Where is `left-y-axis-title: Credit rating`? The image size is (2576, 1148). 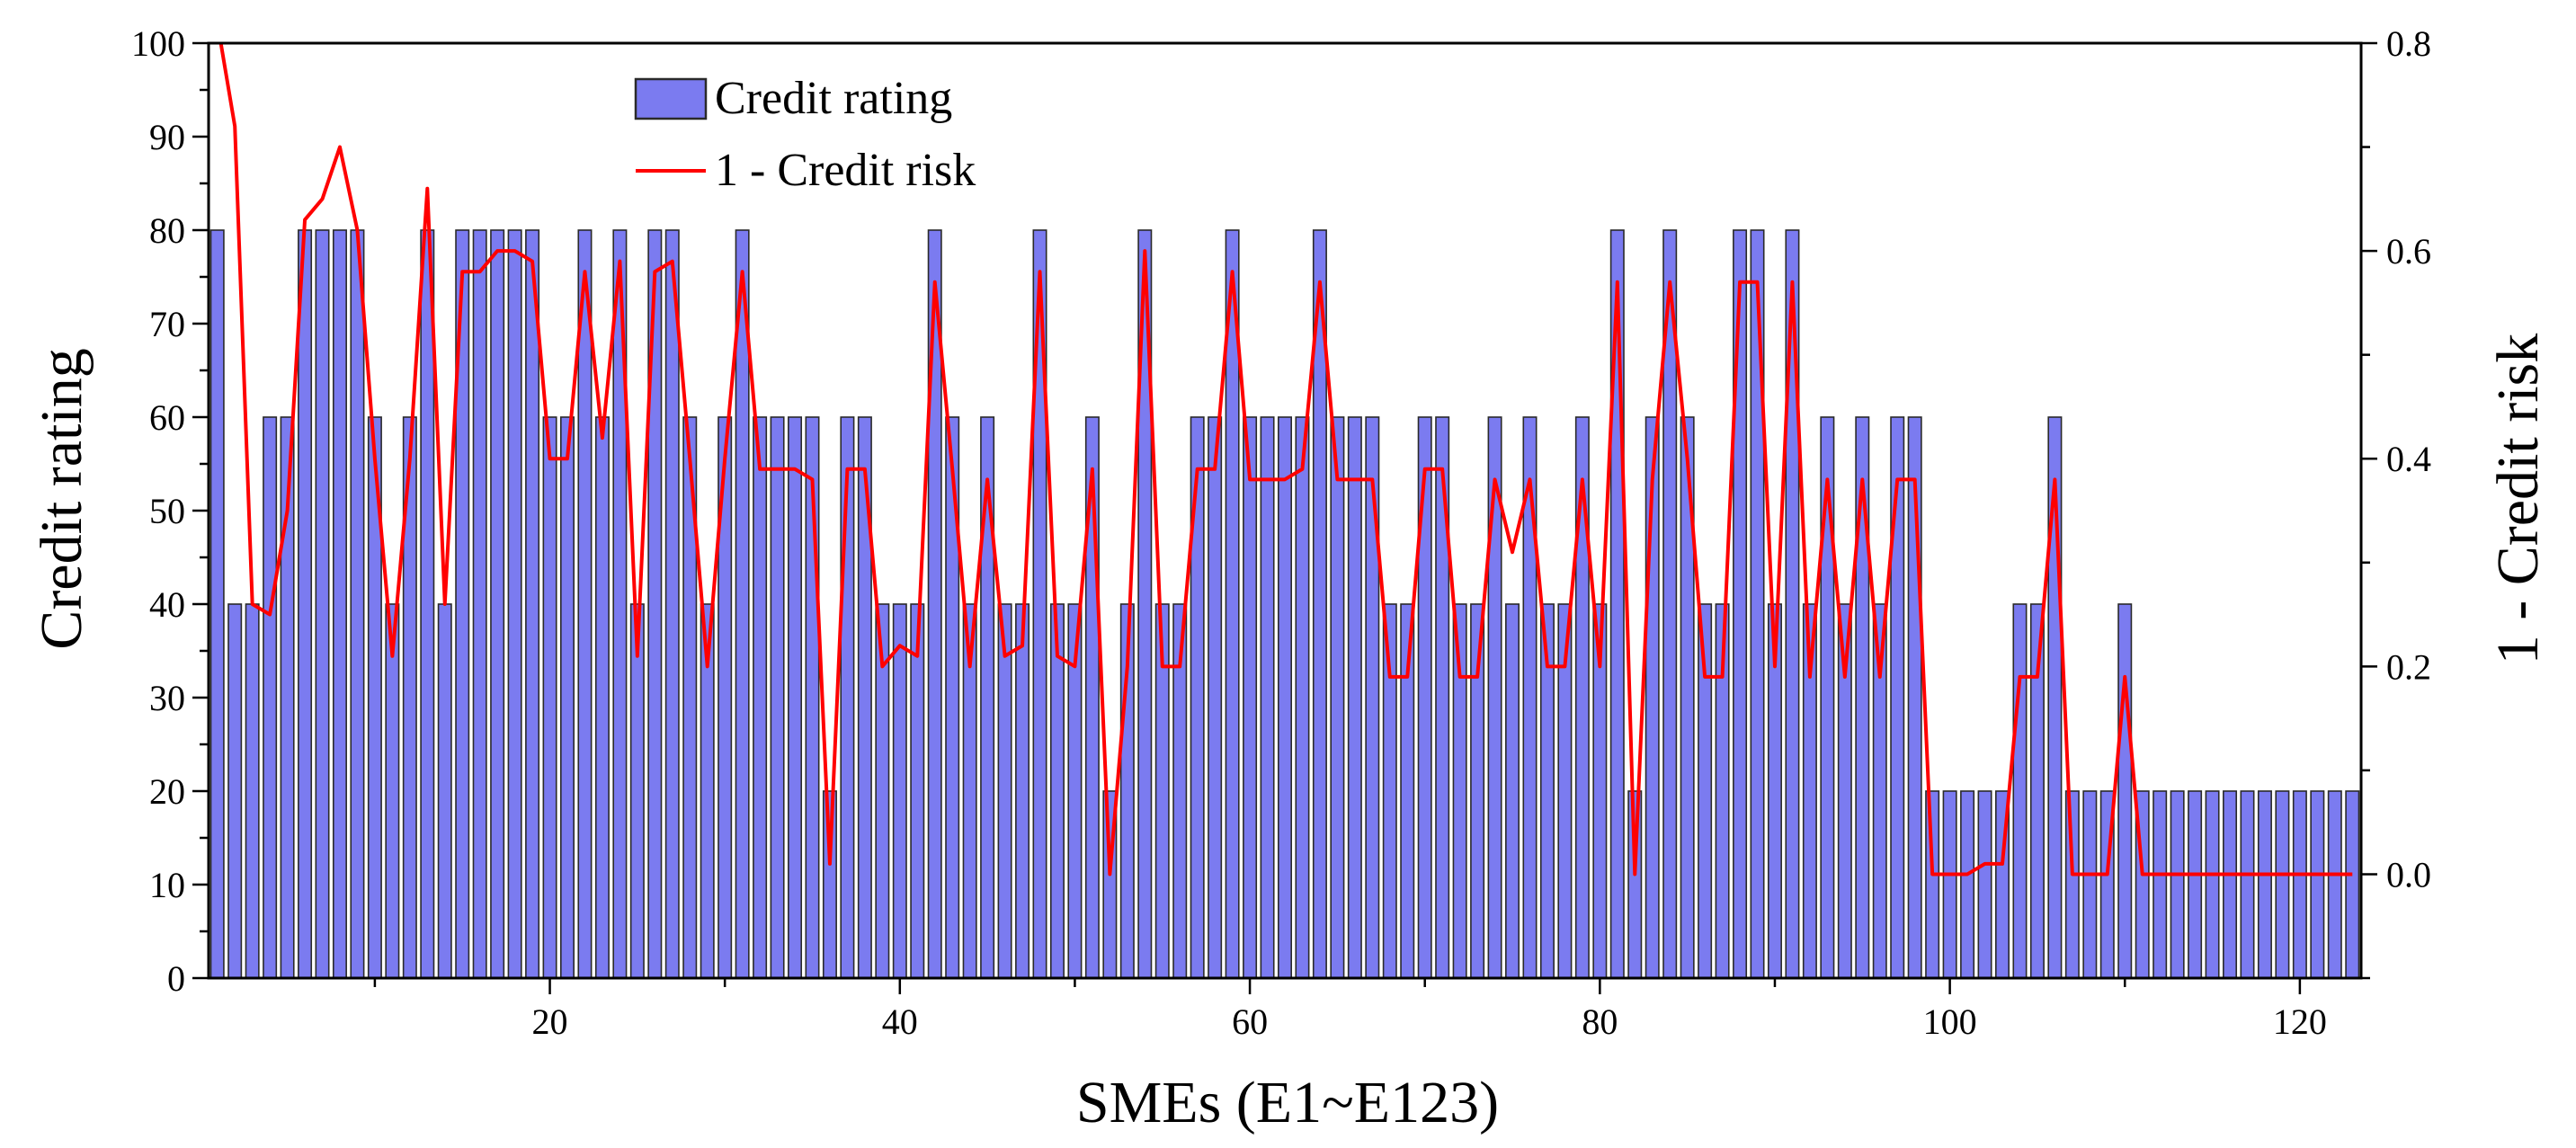
left-y-axis-title: Credit rating is located at coordinates (61, 498).